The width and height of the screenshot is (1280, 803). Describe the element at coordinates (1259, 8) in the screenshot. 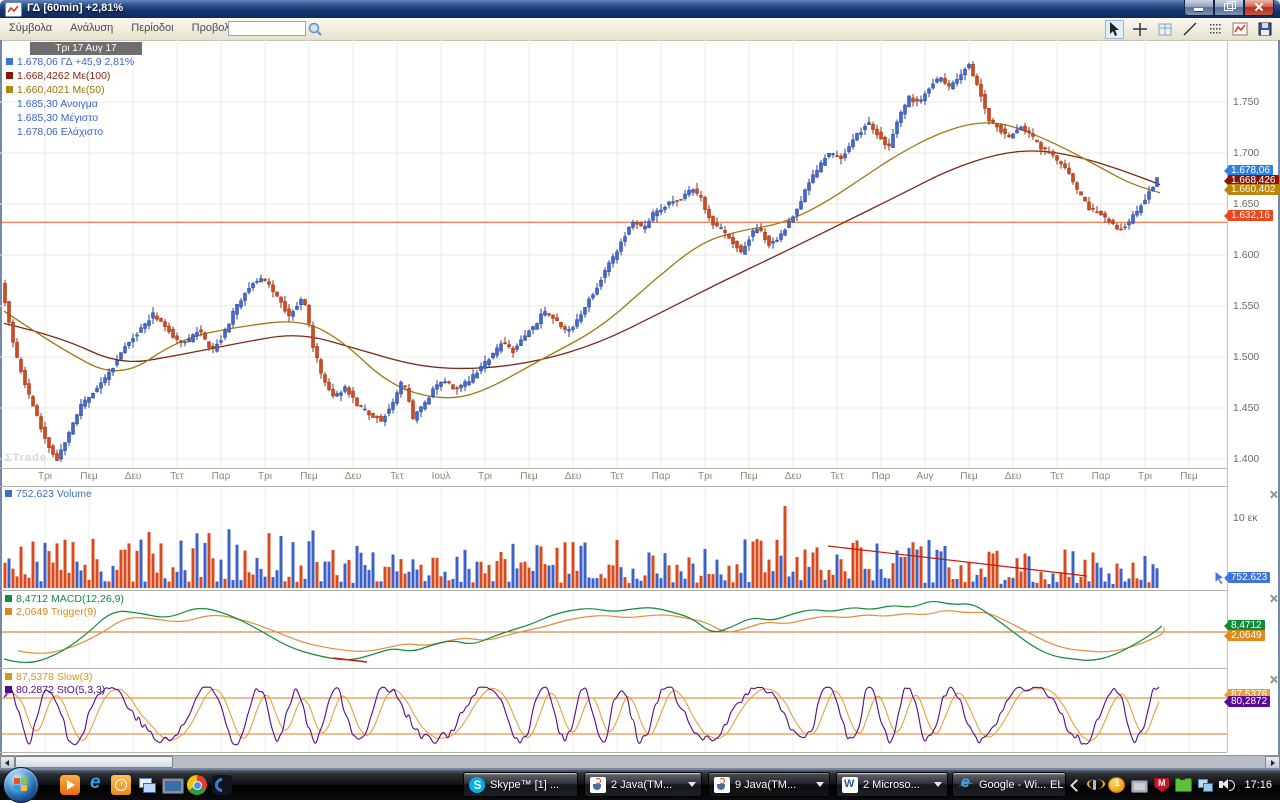

I see `close-button` at that location.